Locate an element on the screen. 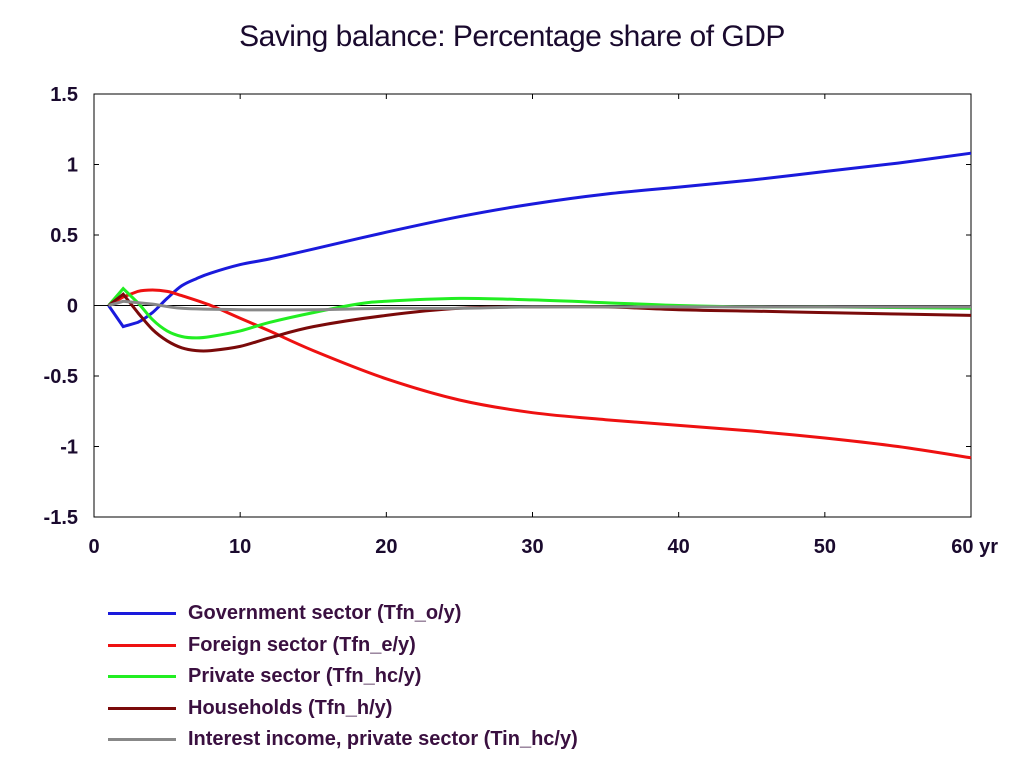 This screenshot has height=778, width=1024. legend-label: Foreign sector (Tfn_e/y) is located at coordinates (302, 644).